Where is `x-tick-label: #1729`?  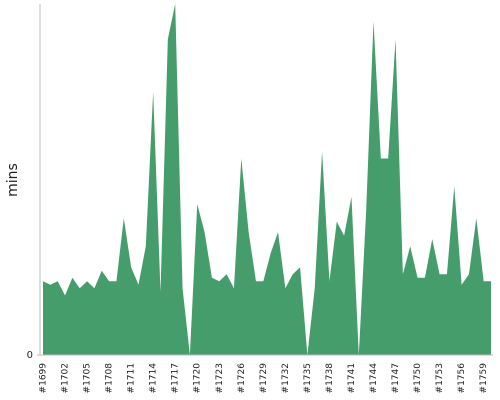 x-tick-label: #1729 is located at coordinates (264, 378).